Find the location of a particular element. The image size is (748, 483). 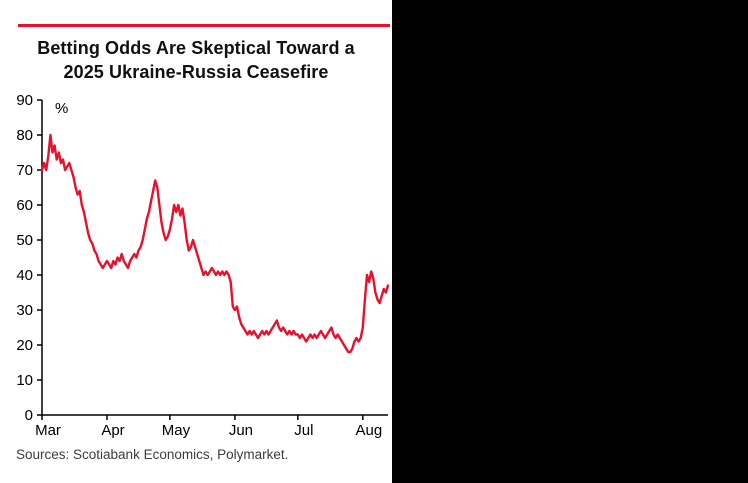

x-tick-label: Aug is located at coordinates (368, 430).